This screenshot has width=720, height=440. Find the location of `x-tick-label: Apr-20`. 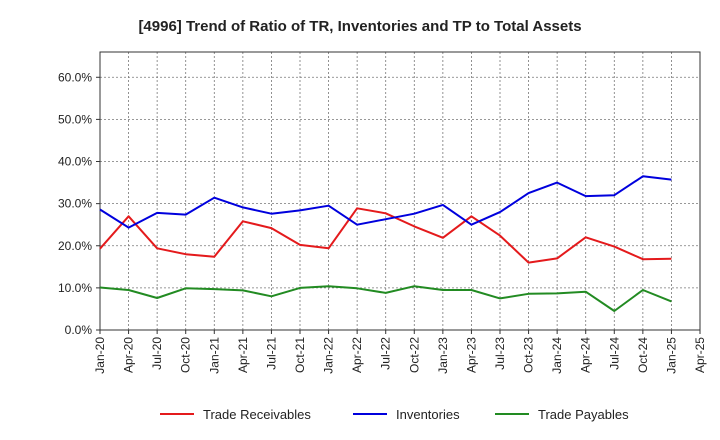

x-tick-label: Apr-20 is located at coordinates (129, 355).